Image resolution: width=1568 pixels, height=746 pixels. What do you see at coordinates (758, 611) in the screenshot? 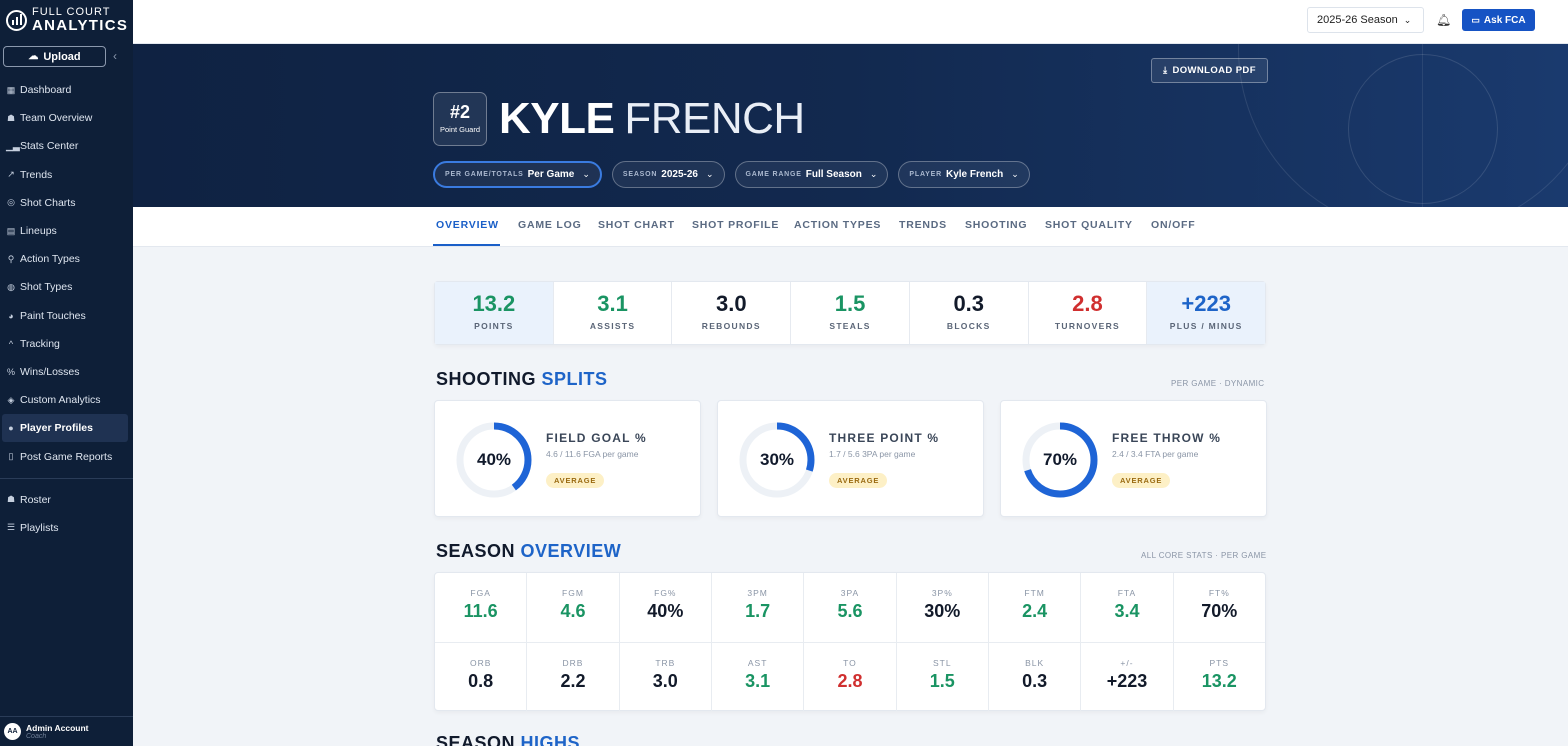
I see `stat-cell-value: 1.7` at bounding box center [758, 611].